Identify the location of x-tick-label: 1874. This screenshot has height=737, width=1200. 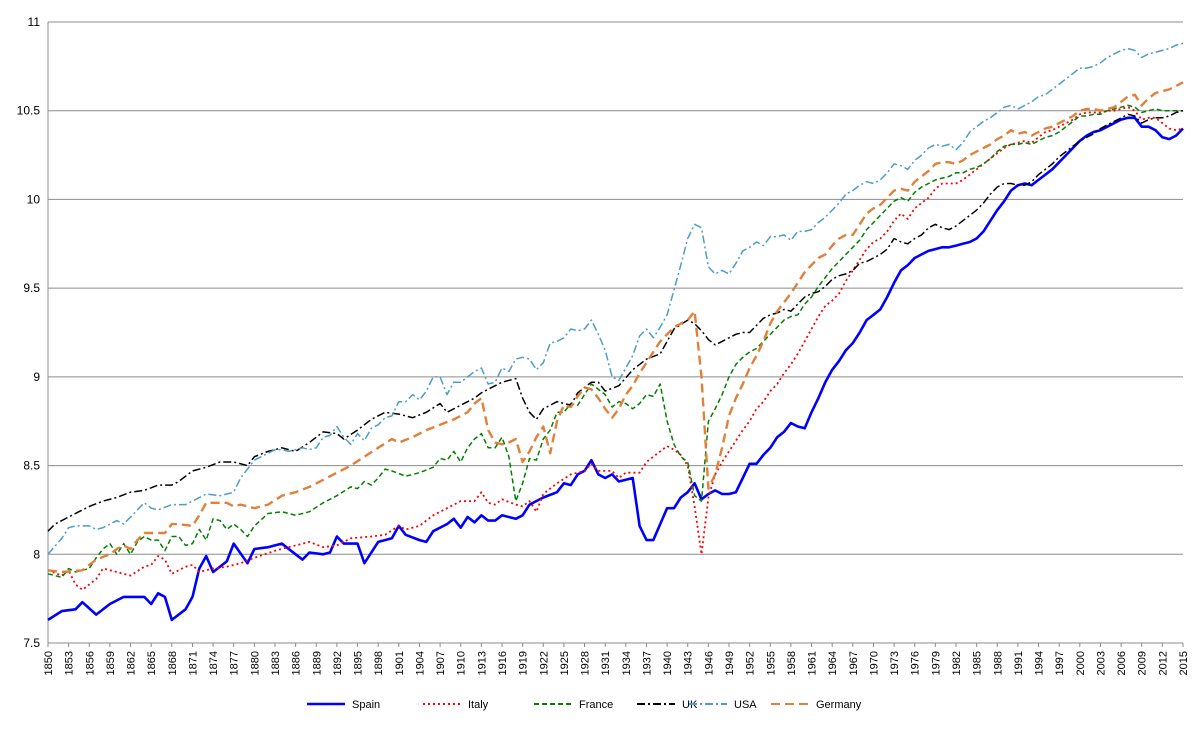
(214, 663).